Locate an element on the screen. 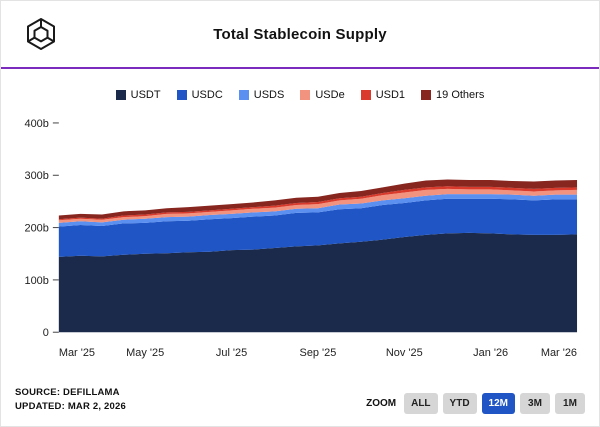 The image size is (600, 427). legend-item-label: USD1 is located at coordinates (390, 95).